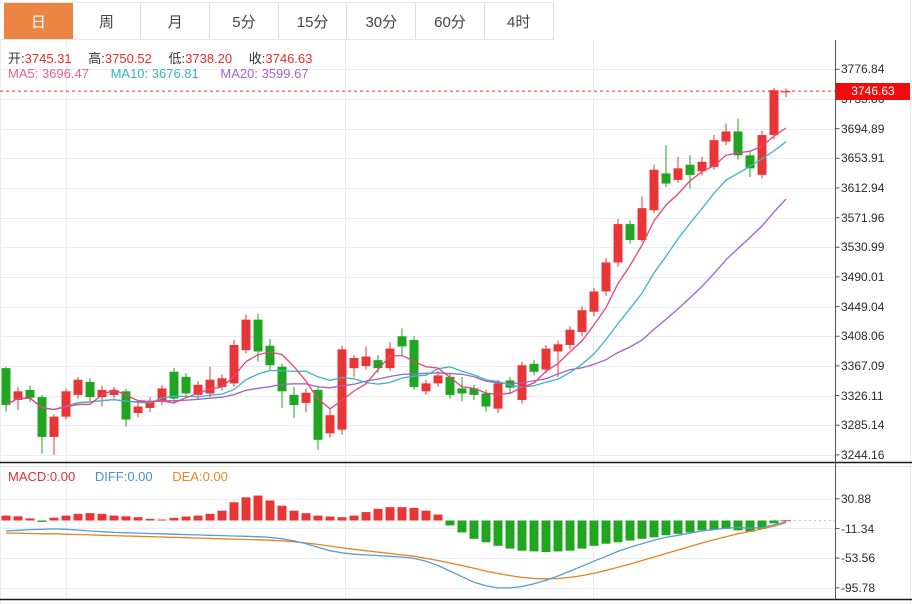  Describe the element at coordinates (289, 58) in the screenshot. I see `close-value: 3746.63` at that location.